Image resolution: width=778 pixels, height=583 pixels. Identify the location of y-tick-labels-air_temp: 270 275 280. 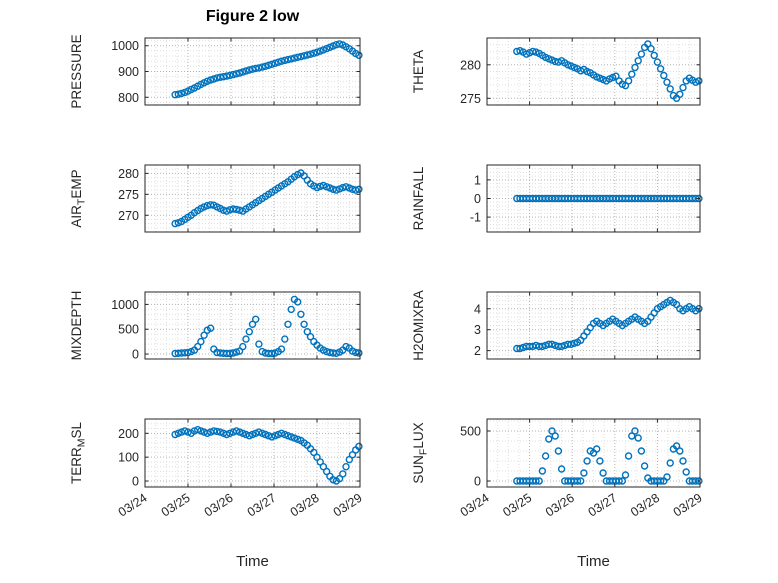
(128, 195).